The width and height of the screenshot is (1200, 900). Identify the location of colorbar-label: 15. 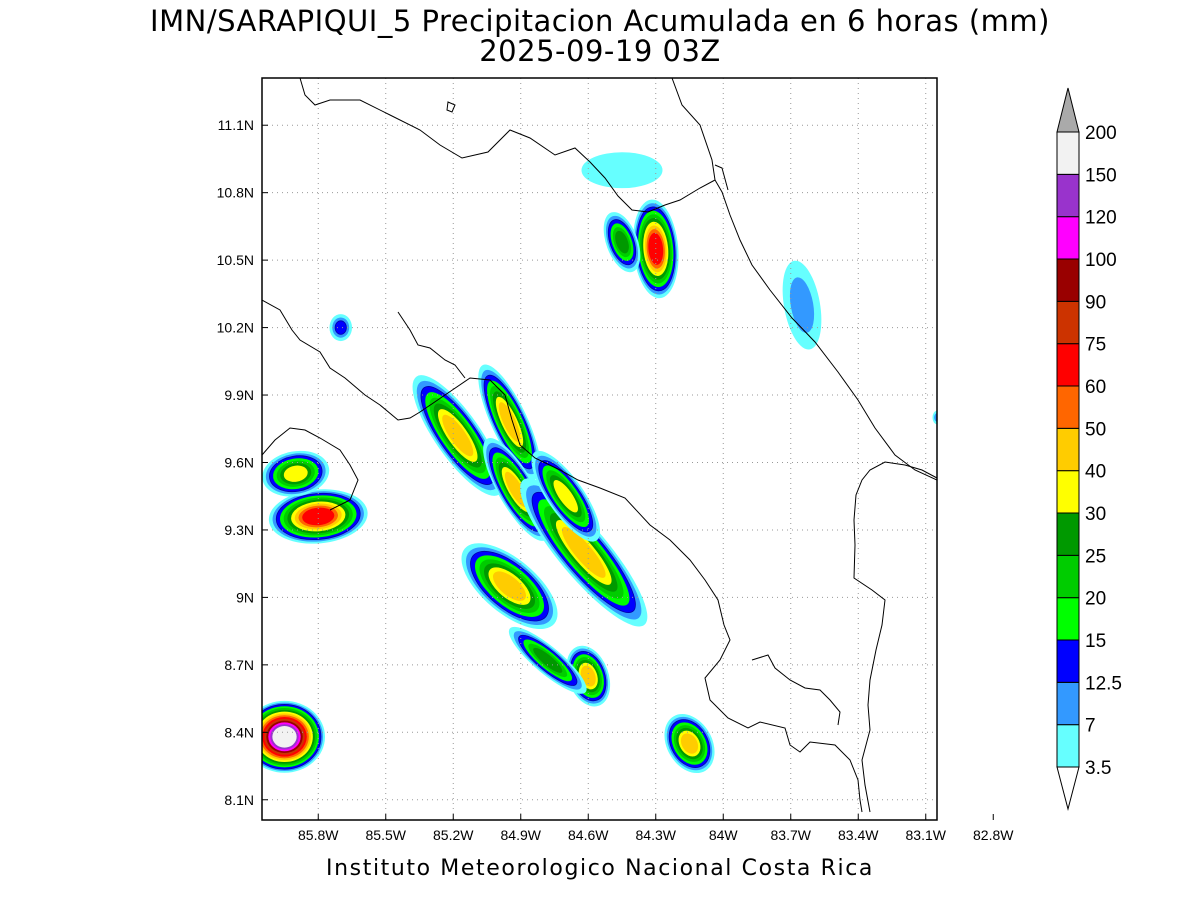
(1095, 641).